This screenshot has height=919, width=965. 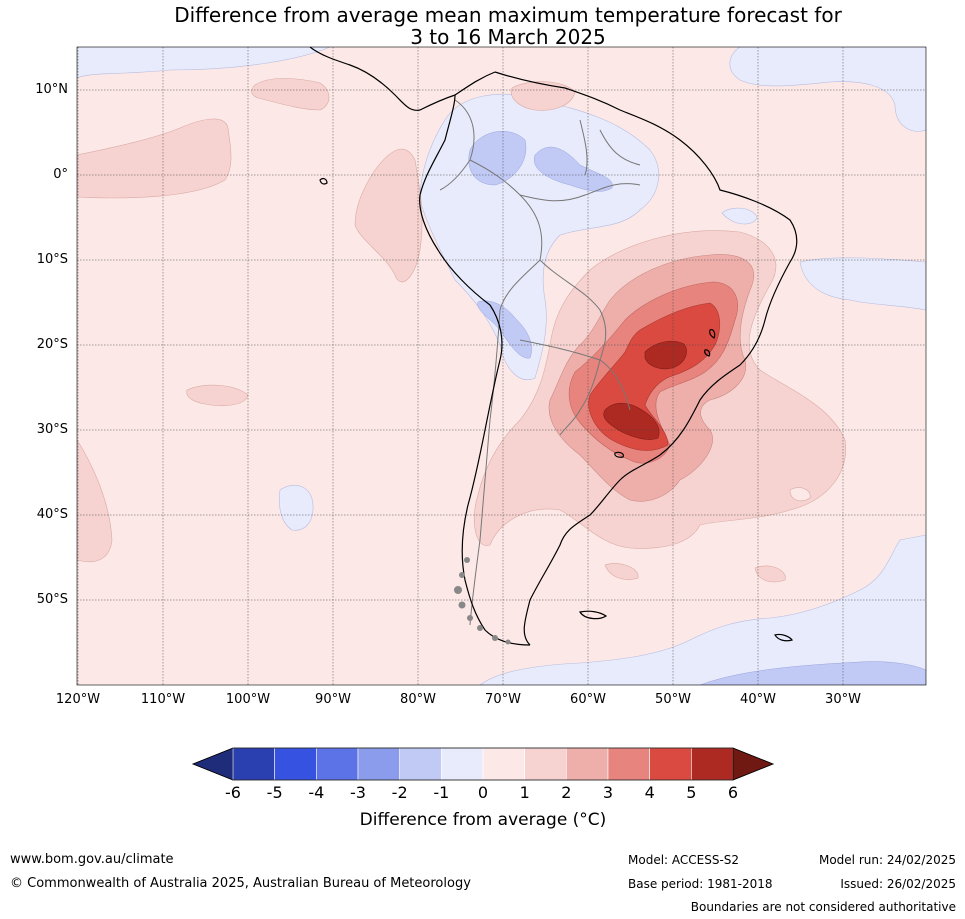 What do you see at coordinates (248, 699) in the screenshot?
I see `lon-label-100w: 100°W` at bounding box center [248, 699].